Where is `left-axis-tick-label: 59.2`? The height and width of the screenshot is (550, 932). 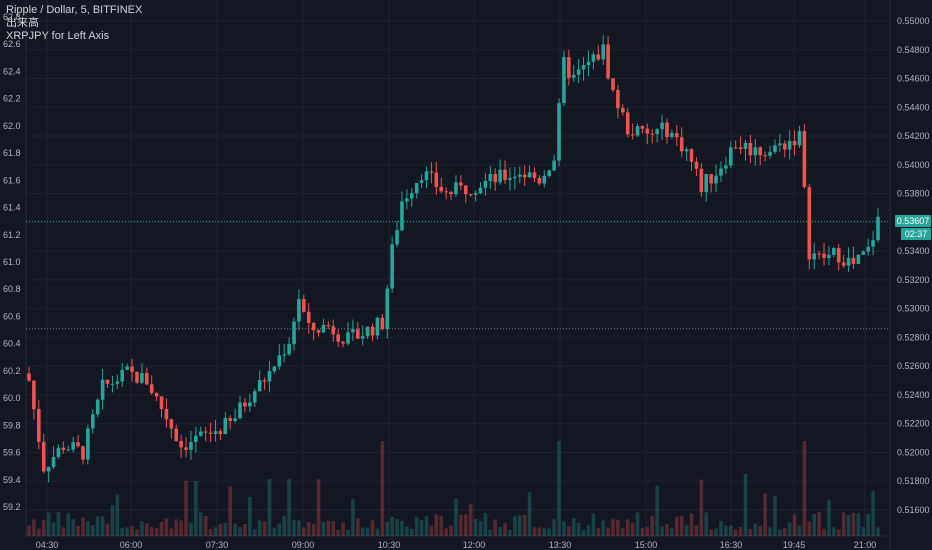
left-axis-tick-label: 59.2 is located at coordinates (12, 507).